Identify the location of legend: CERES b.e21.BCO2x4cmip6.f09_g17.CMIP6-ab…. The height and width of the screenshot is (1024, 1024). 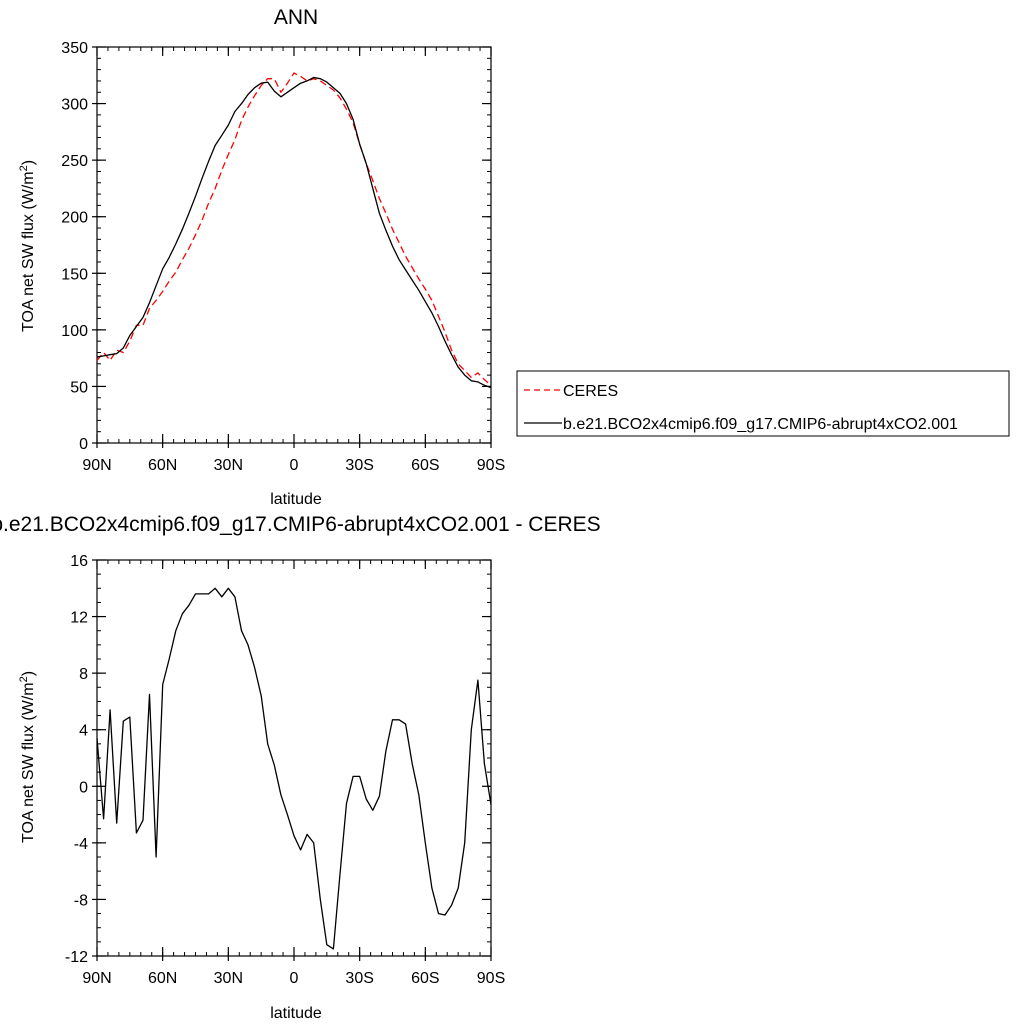
(763, 403).